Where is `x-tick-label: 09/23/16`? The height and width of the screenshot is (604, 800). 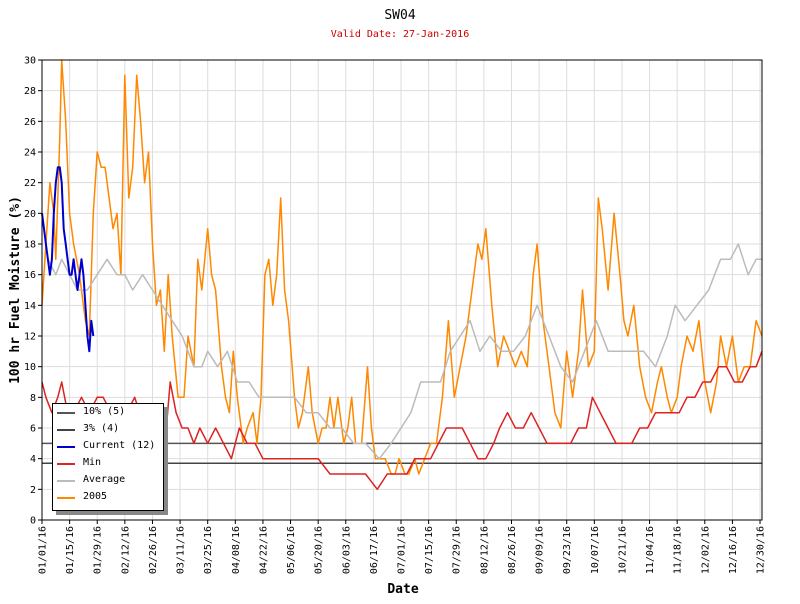
x-tick-label: 09/23/16 is located at coordinates (567, 550).